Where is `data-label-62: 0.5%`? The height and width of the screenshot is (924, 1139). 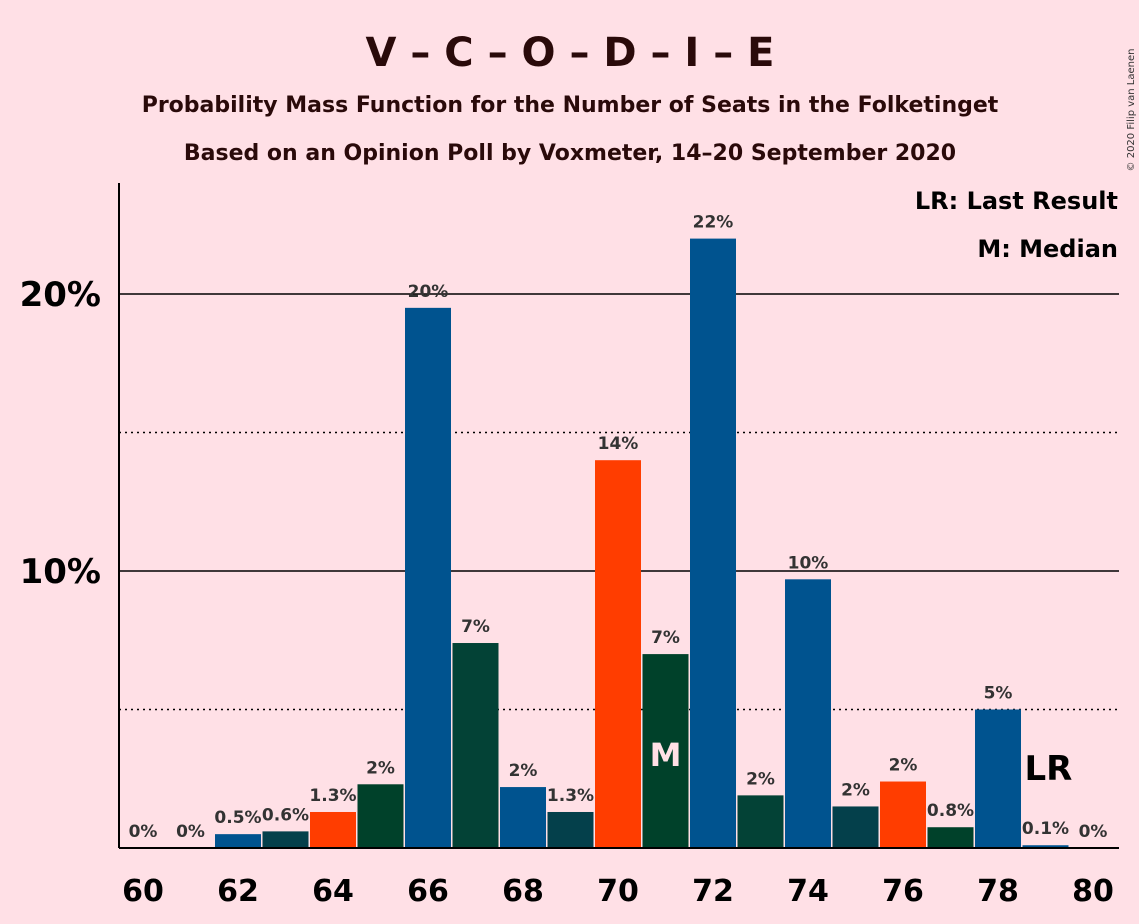
data-label-62: 0.5% is located at coordinates (237, 818).